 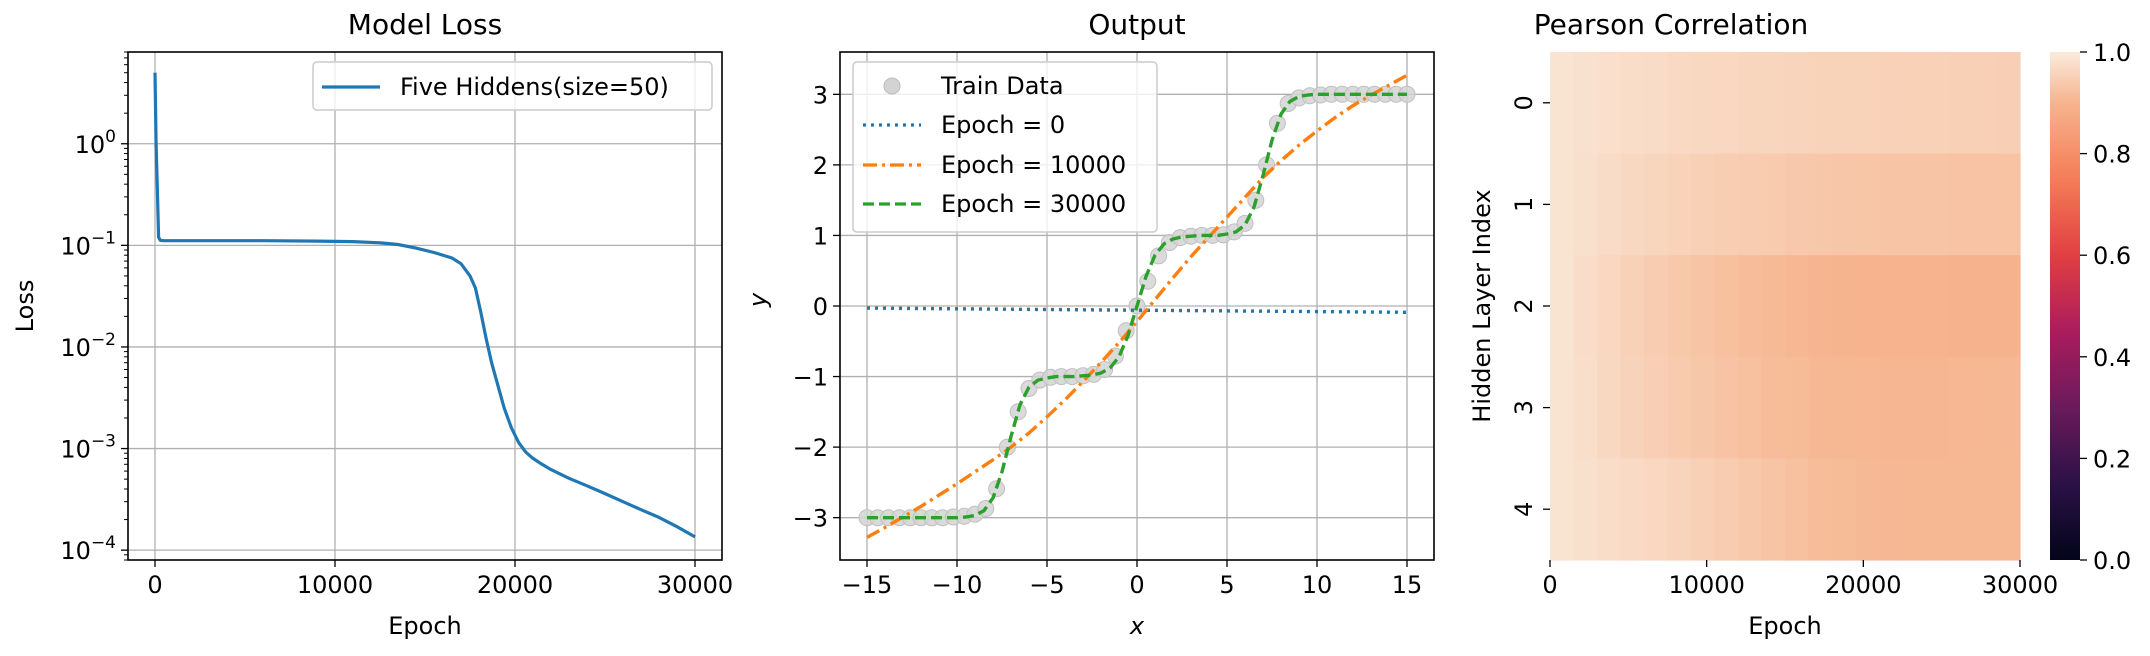 I want to click on heatmap-xtick-label: 0, so click(x=1549, y=585).